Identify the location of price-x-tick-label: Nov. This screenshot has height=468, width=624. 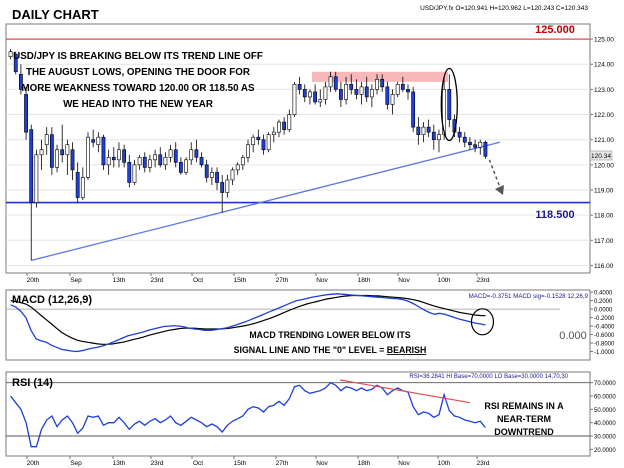
(404, 280).